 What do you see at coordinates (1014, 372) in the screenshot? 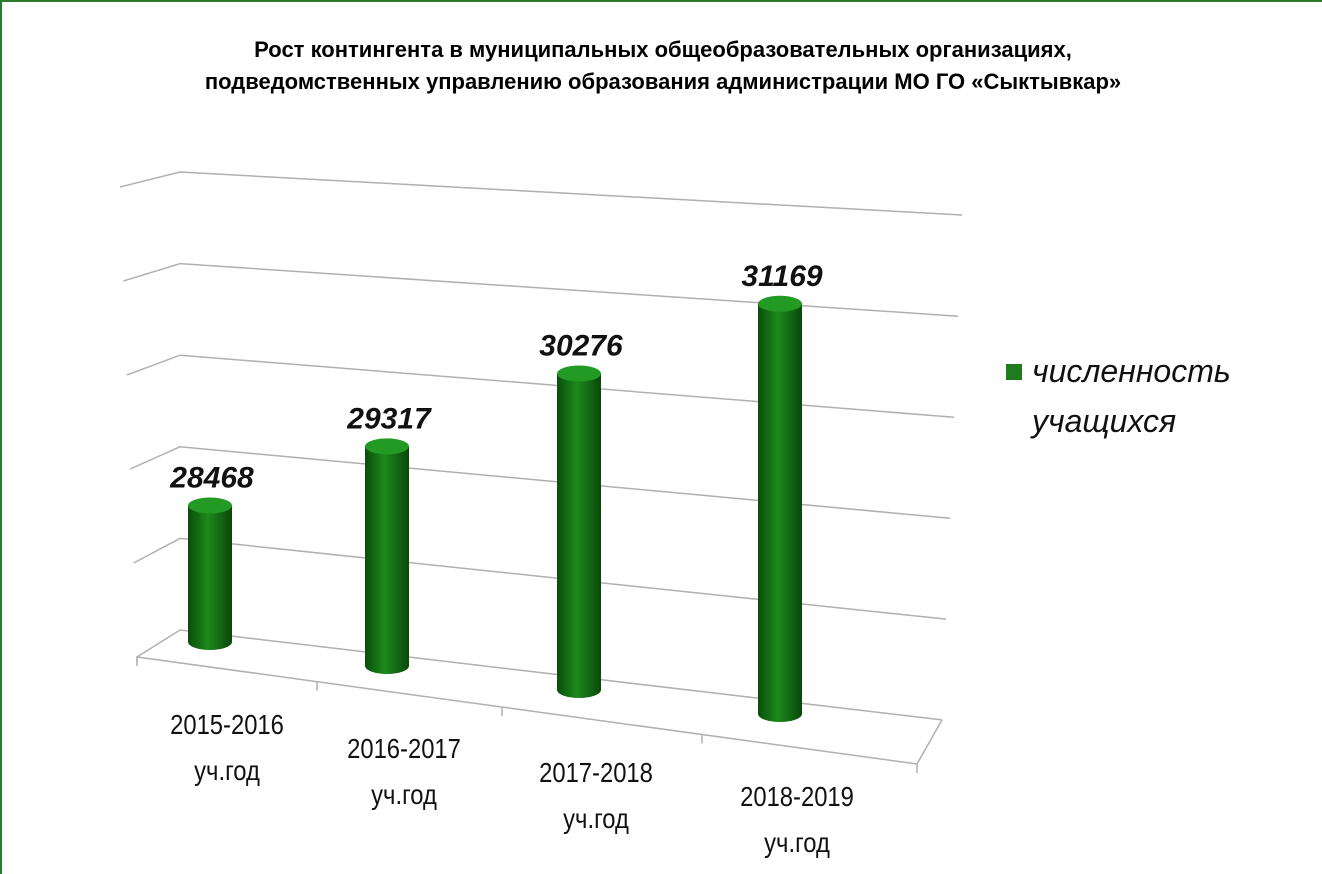
I see `legend-key` at bounding box center [1014, 372].